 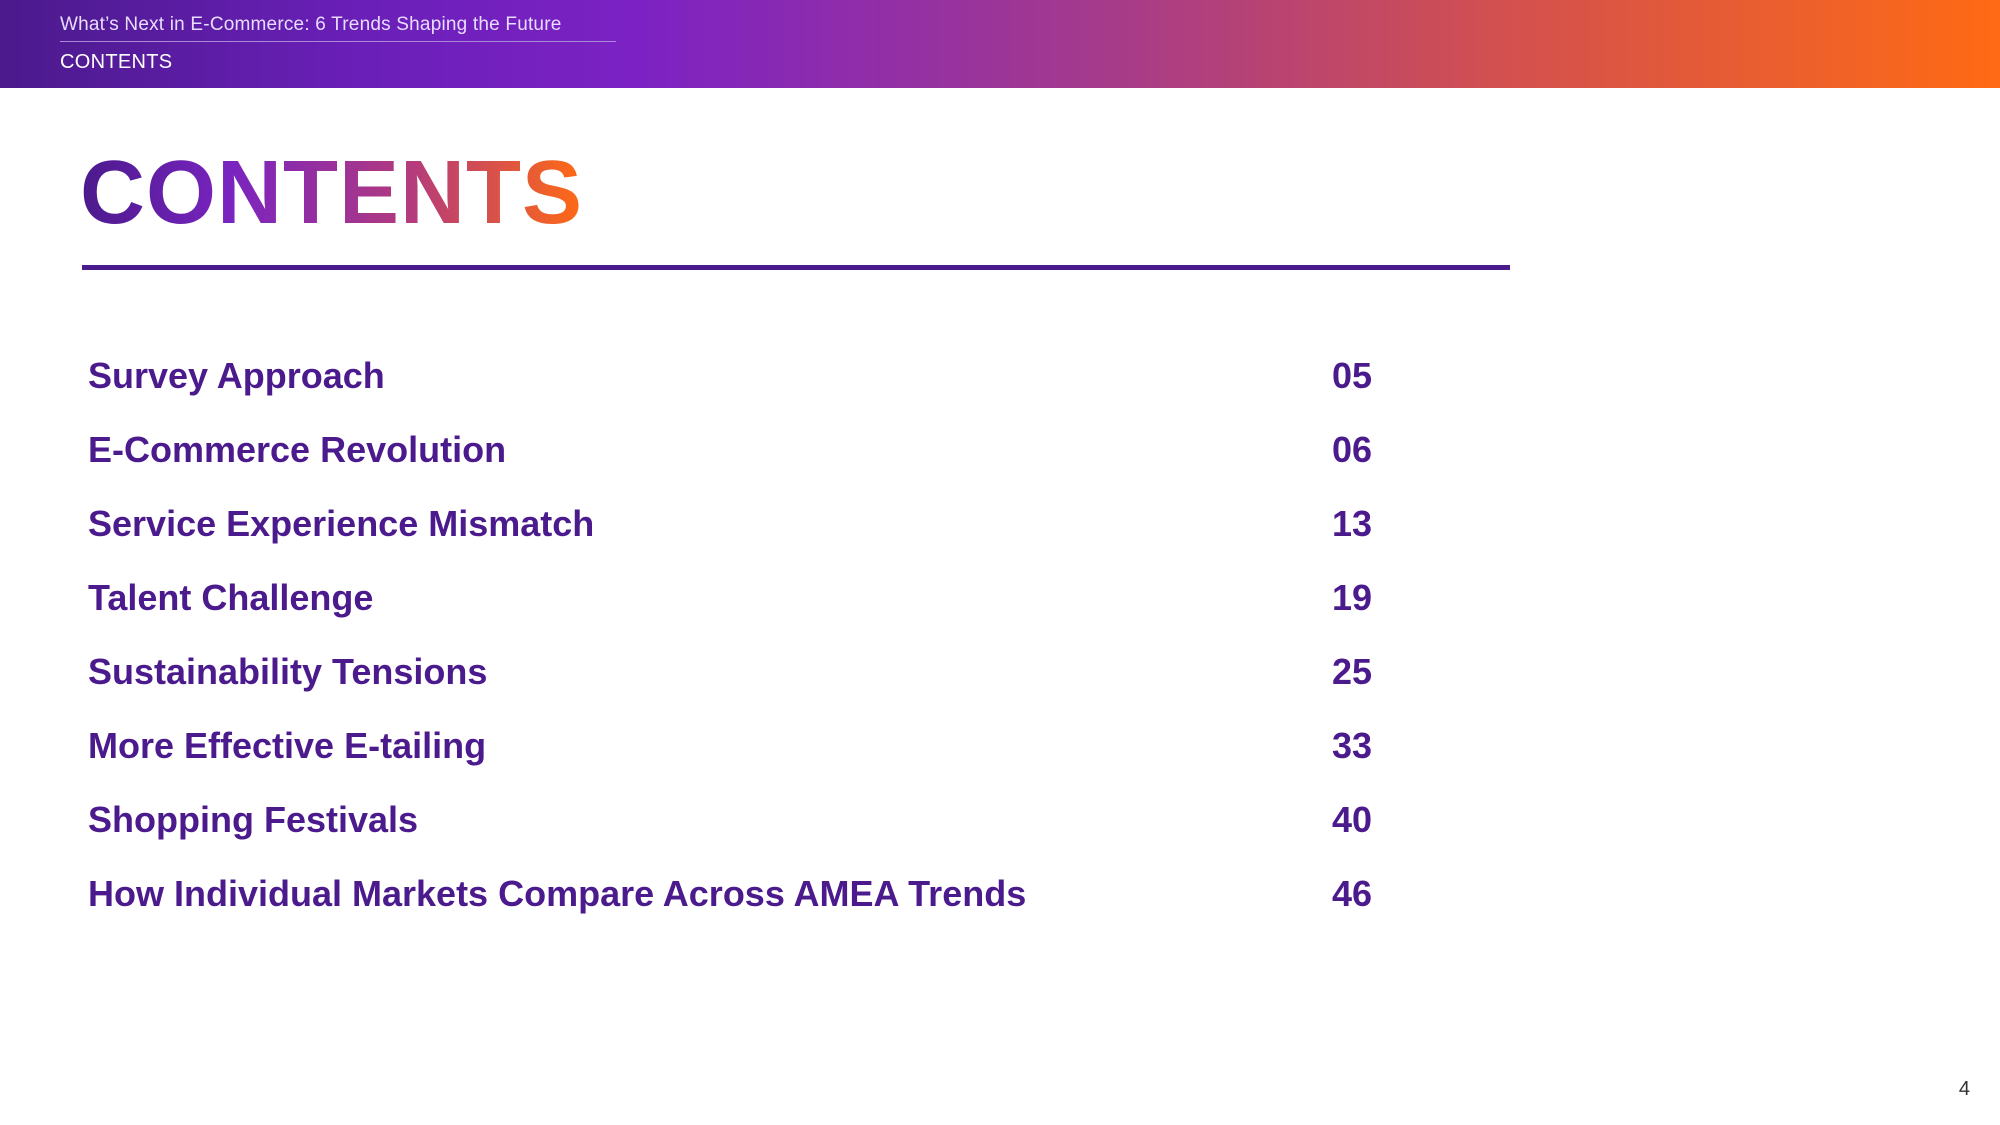 What do you see at coordinates (748, 611) in the screenshot?
I see `toc-entry-talent-challenge: Talent Challenge 19` at bounding box center [748, 611].